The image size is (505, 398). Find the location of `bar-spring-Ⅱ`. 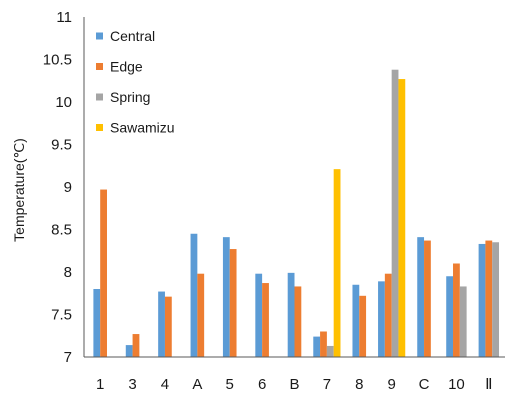

bar-spring-Ⅱ is located at coordinates (496, 299).